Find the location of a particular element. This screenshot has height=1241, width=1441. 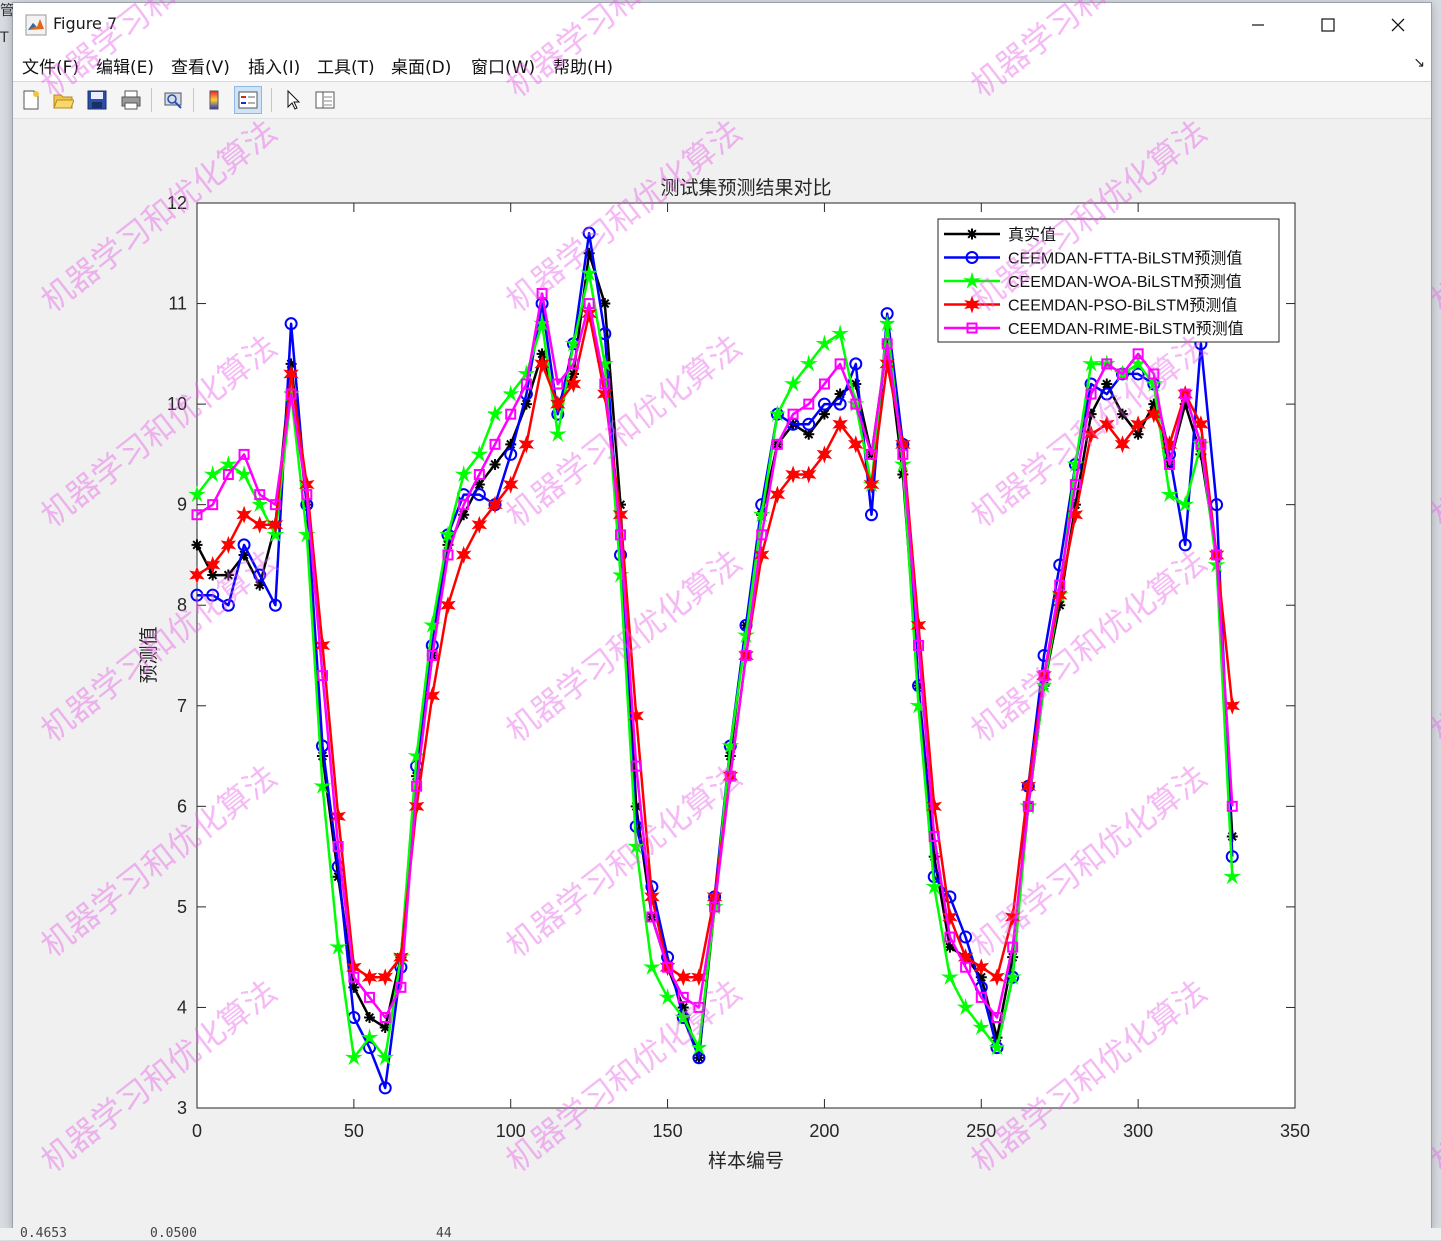

window-title: Figure 7 is located at coordinates (85, 23).